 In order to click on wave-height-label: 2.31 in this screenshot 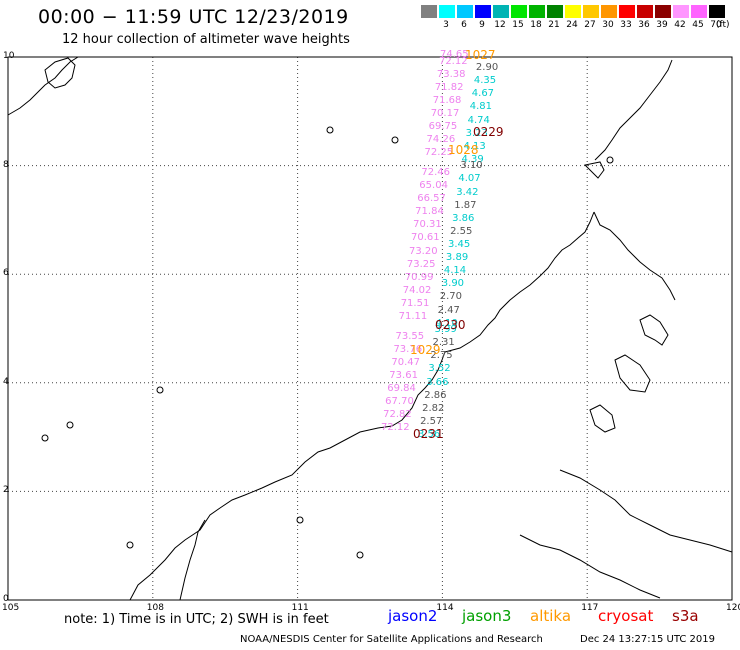, I will do `click(443, 343)`.